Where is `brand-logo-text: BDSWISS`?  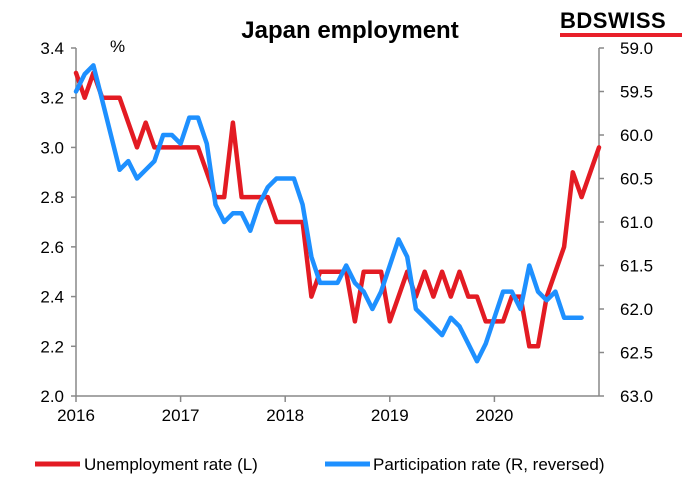
brand-logo-text: BDSWISS is located at coordinates (613, 20).